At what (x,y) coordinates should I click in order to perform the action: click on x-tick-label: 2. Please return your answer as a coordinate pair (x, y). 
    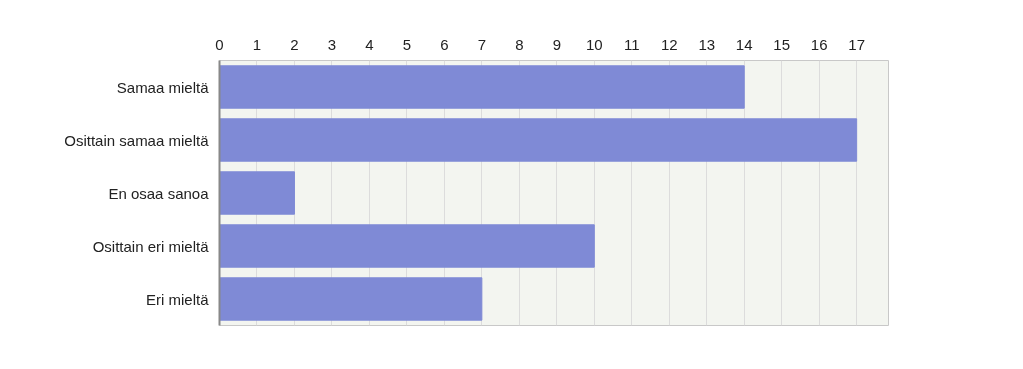
    Looking at the image, I should click on (294, 44).